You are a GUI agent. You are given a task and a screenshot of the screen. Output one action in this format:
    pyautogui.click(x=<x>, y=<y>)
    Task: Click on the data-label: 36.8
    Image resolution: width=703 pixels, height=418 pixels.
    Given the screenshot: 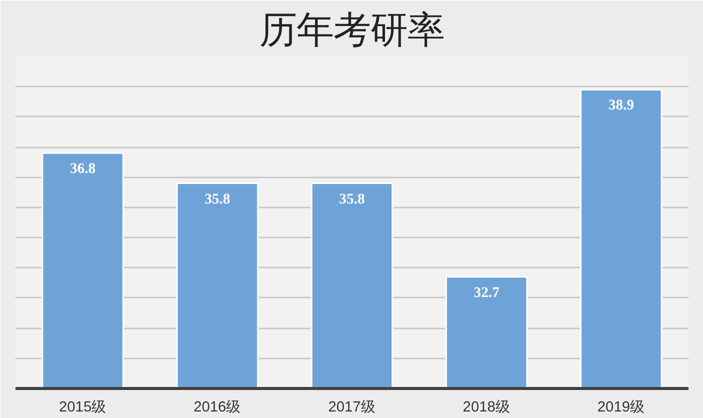 What is the action you would take?
    pyautogui.click(x=83, y=169)
    